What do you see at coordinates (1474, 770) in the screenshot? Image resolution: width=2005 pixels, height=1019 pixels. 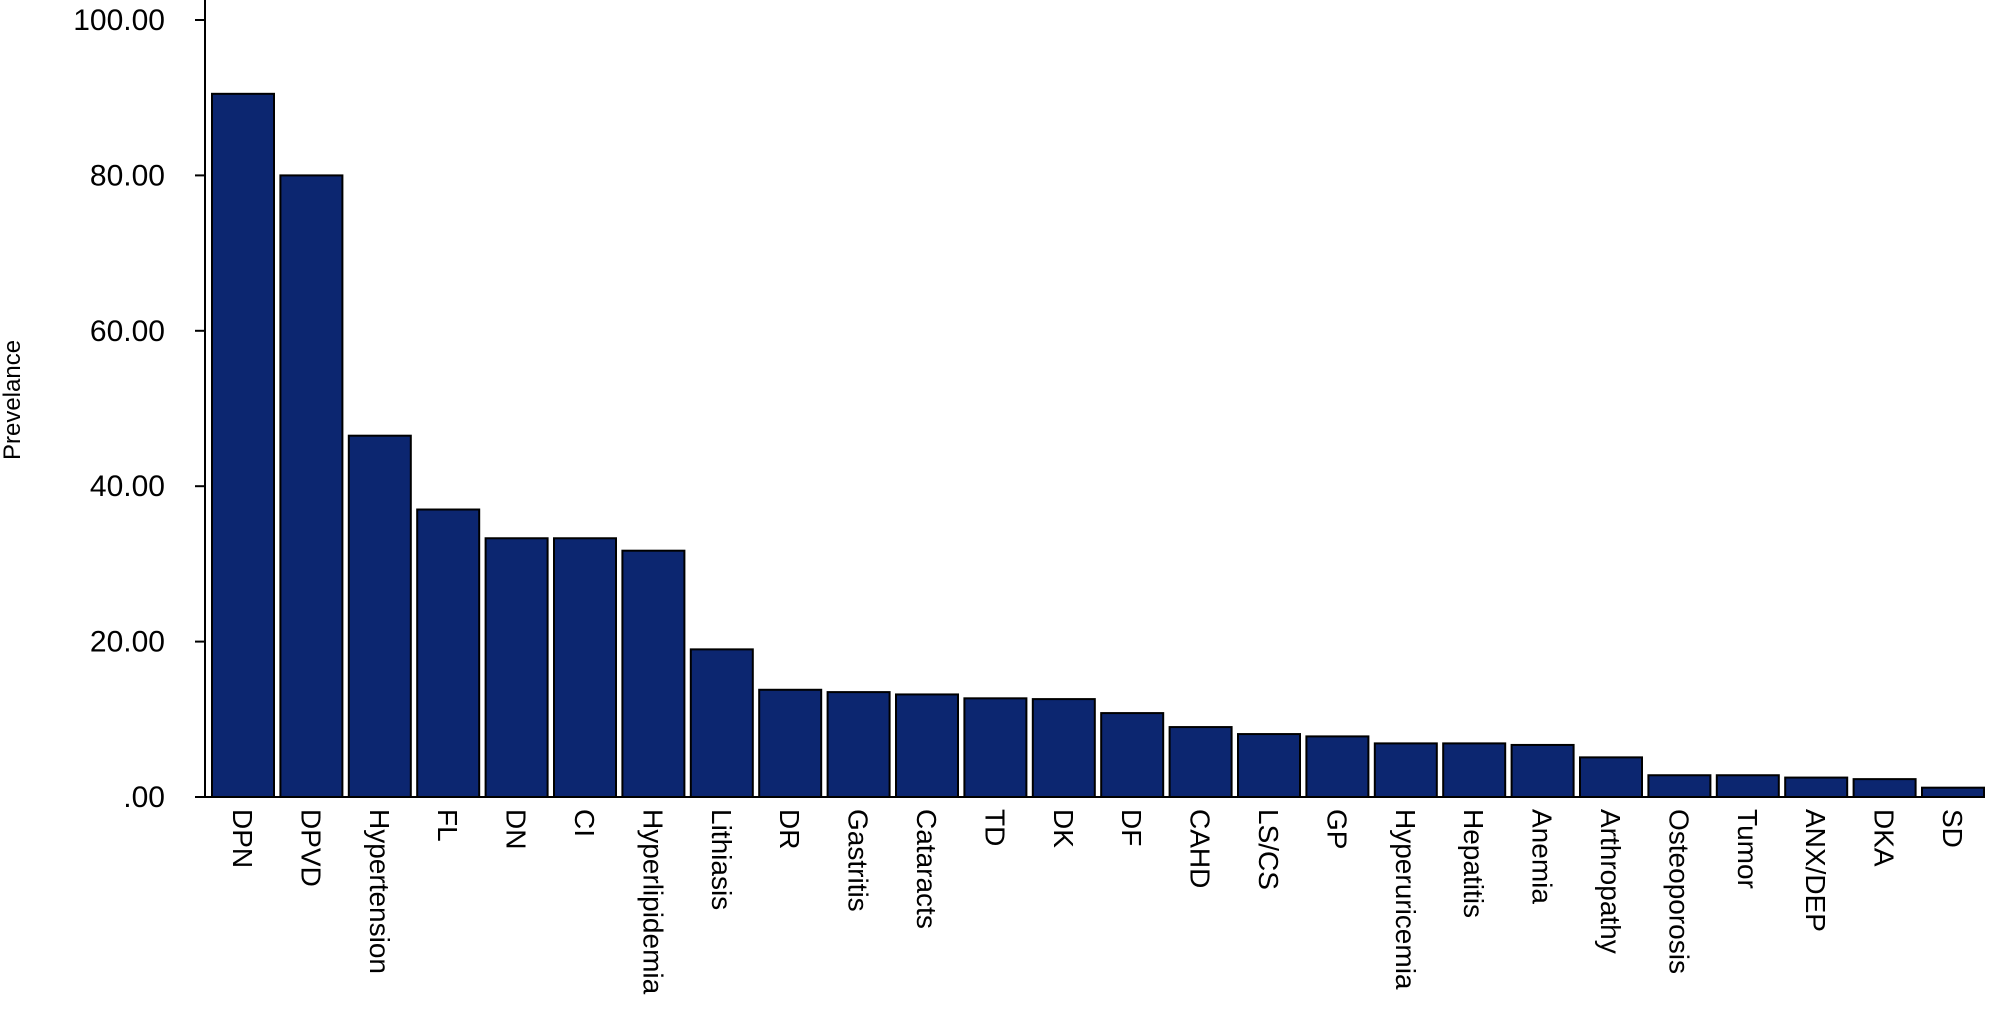 I see `bar-hepatitis` at bounding box center [1474, 770].